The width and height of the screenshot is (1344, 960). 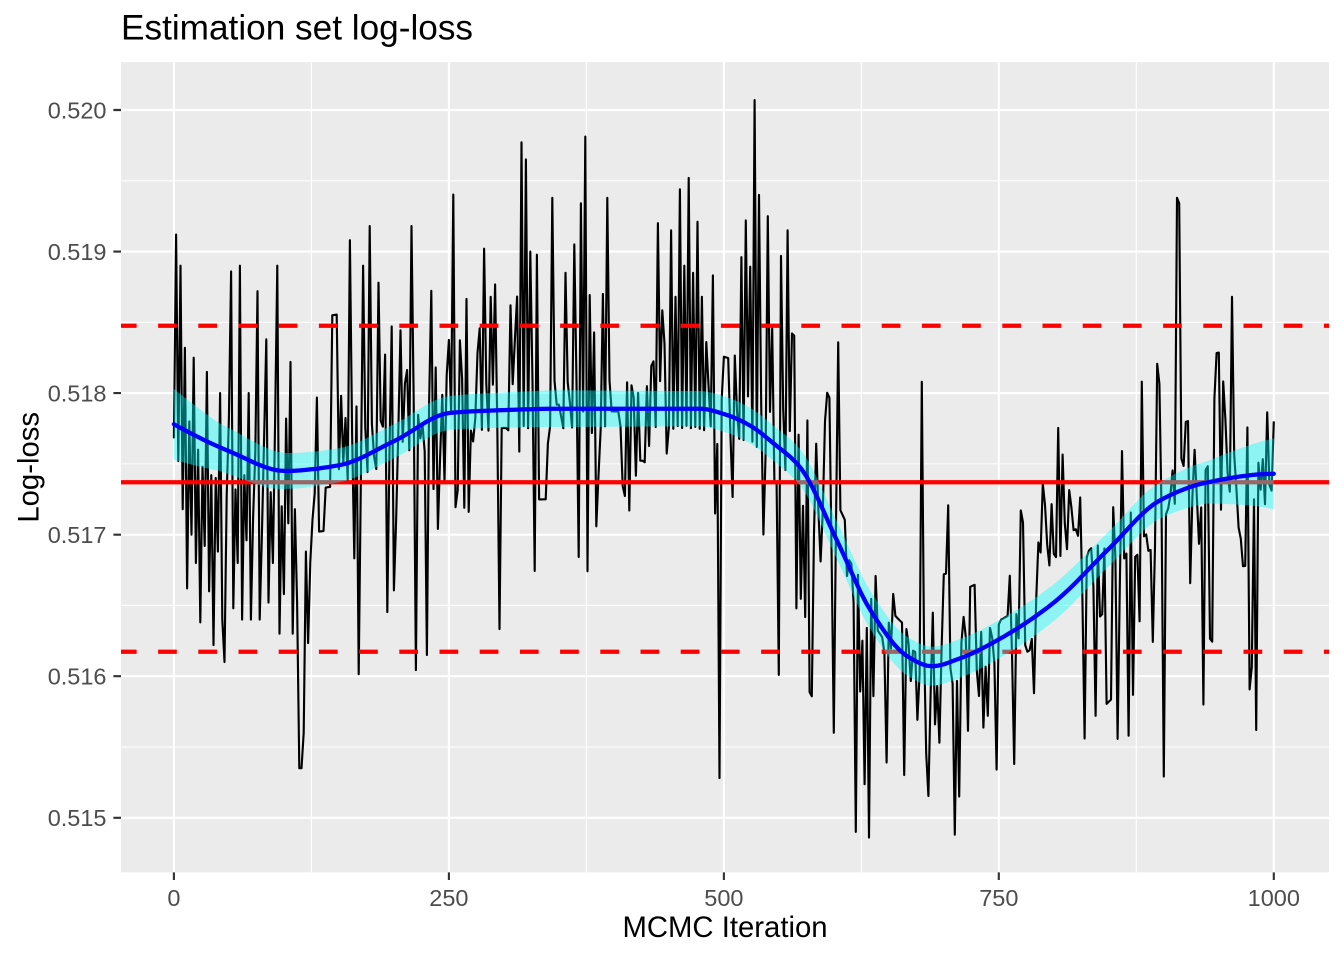 What do you see at coordinates (1274, 898) in the screenshot?
I see `svg-text: 1000` at bounding box center [1274, 898].